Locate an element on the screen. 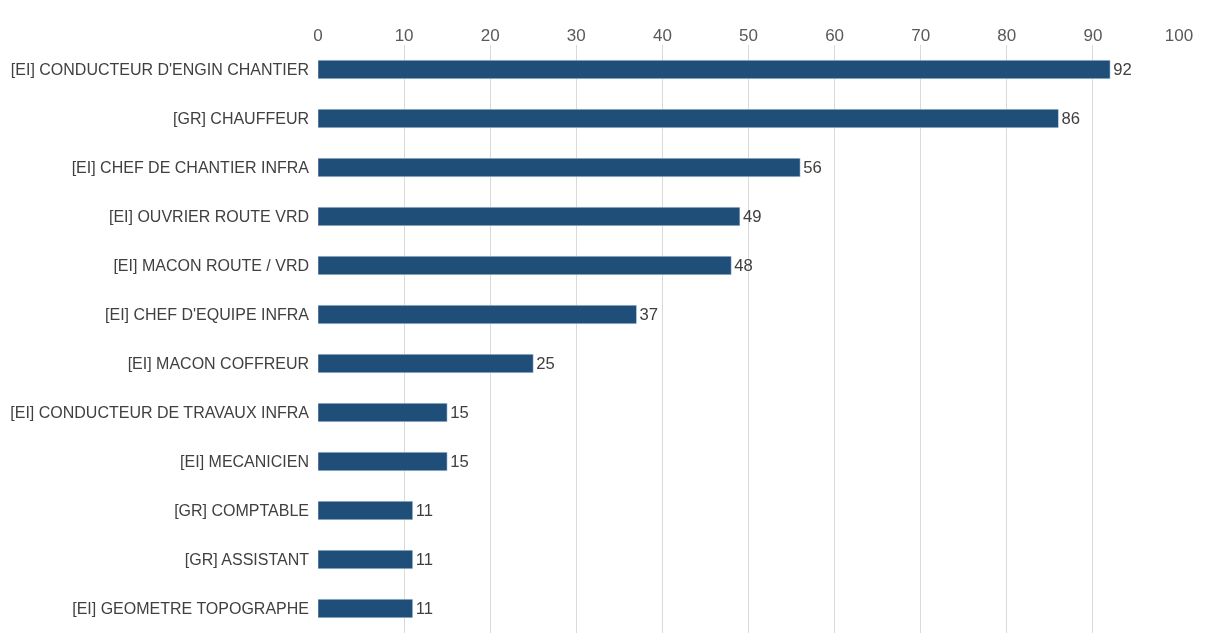 This screenshot has height=643, width=1209. y-tick-label: [GR] CHAUFFEUR is located at coordinates (241, 119).